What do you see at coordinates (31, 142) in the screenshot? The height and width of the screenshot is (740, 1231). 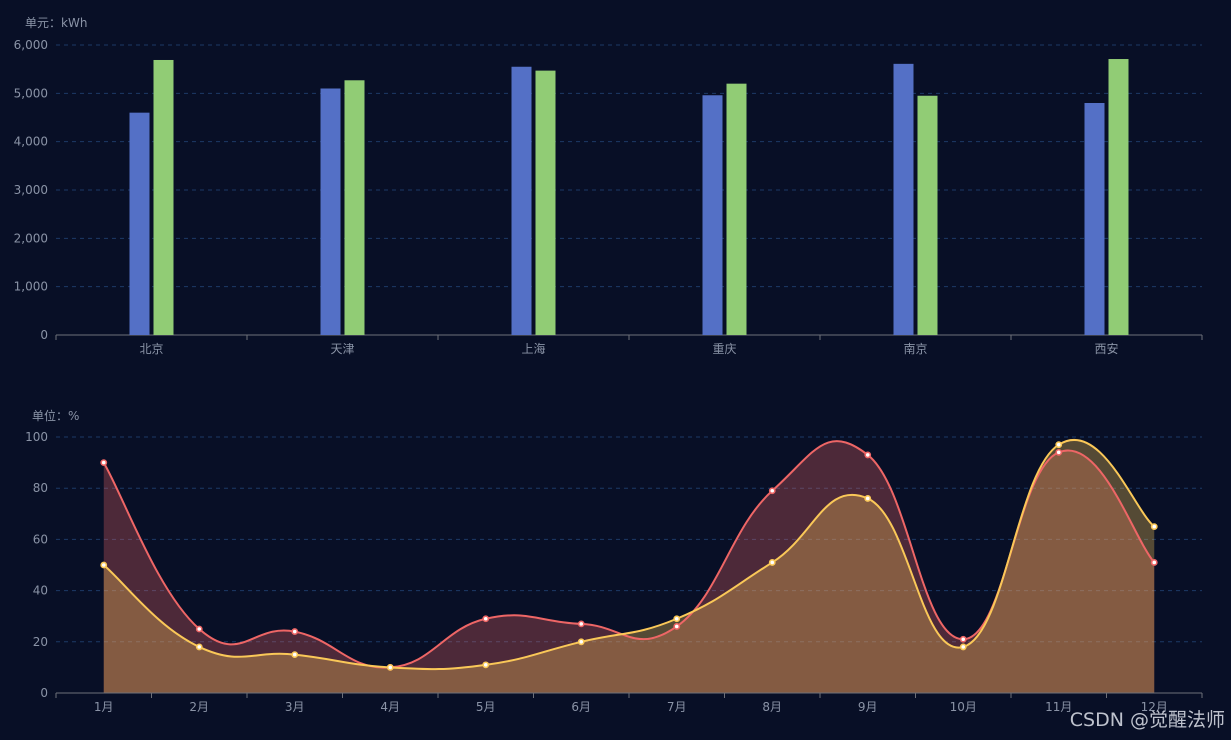 I see `bar-y-tick-label: 4,000` at bounding box center [31, 142].